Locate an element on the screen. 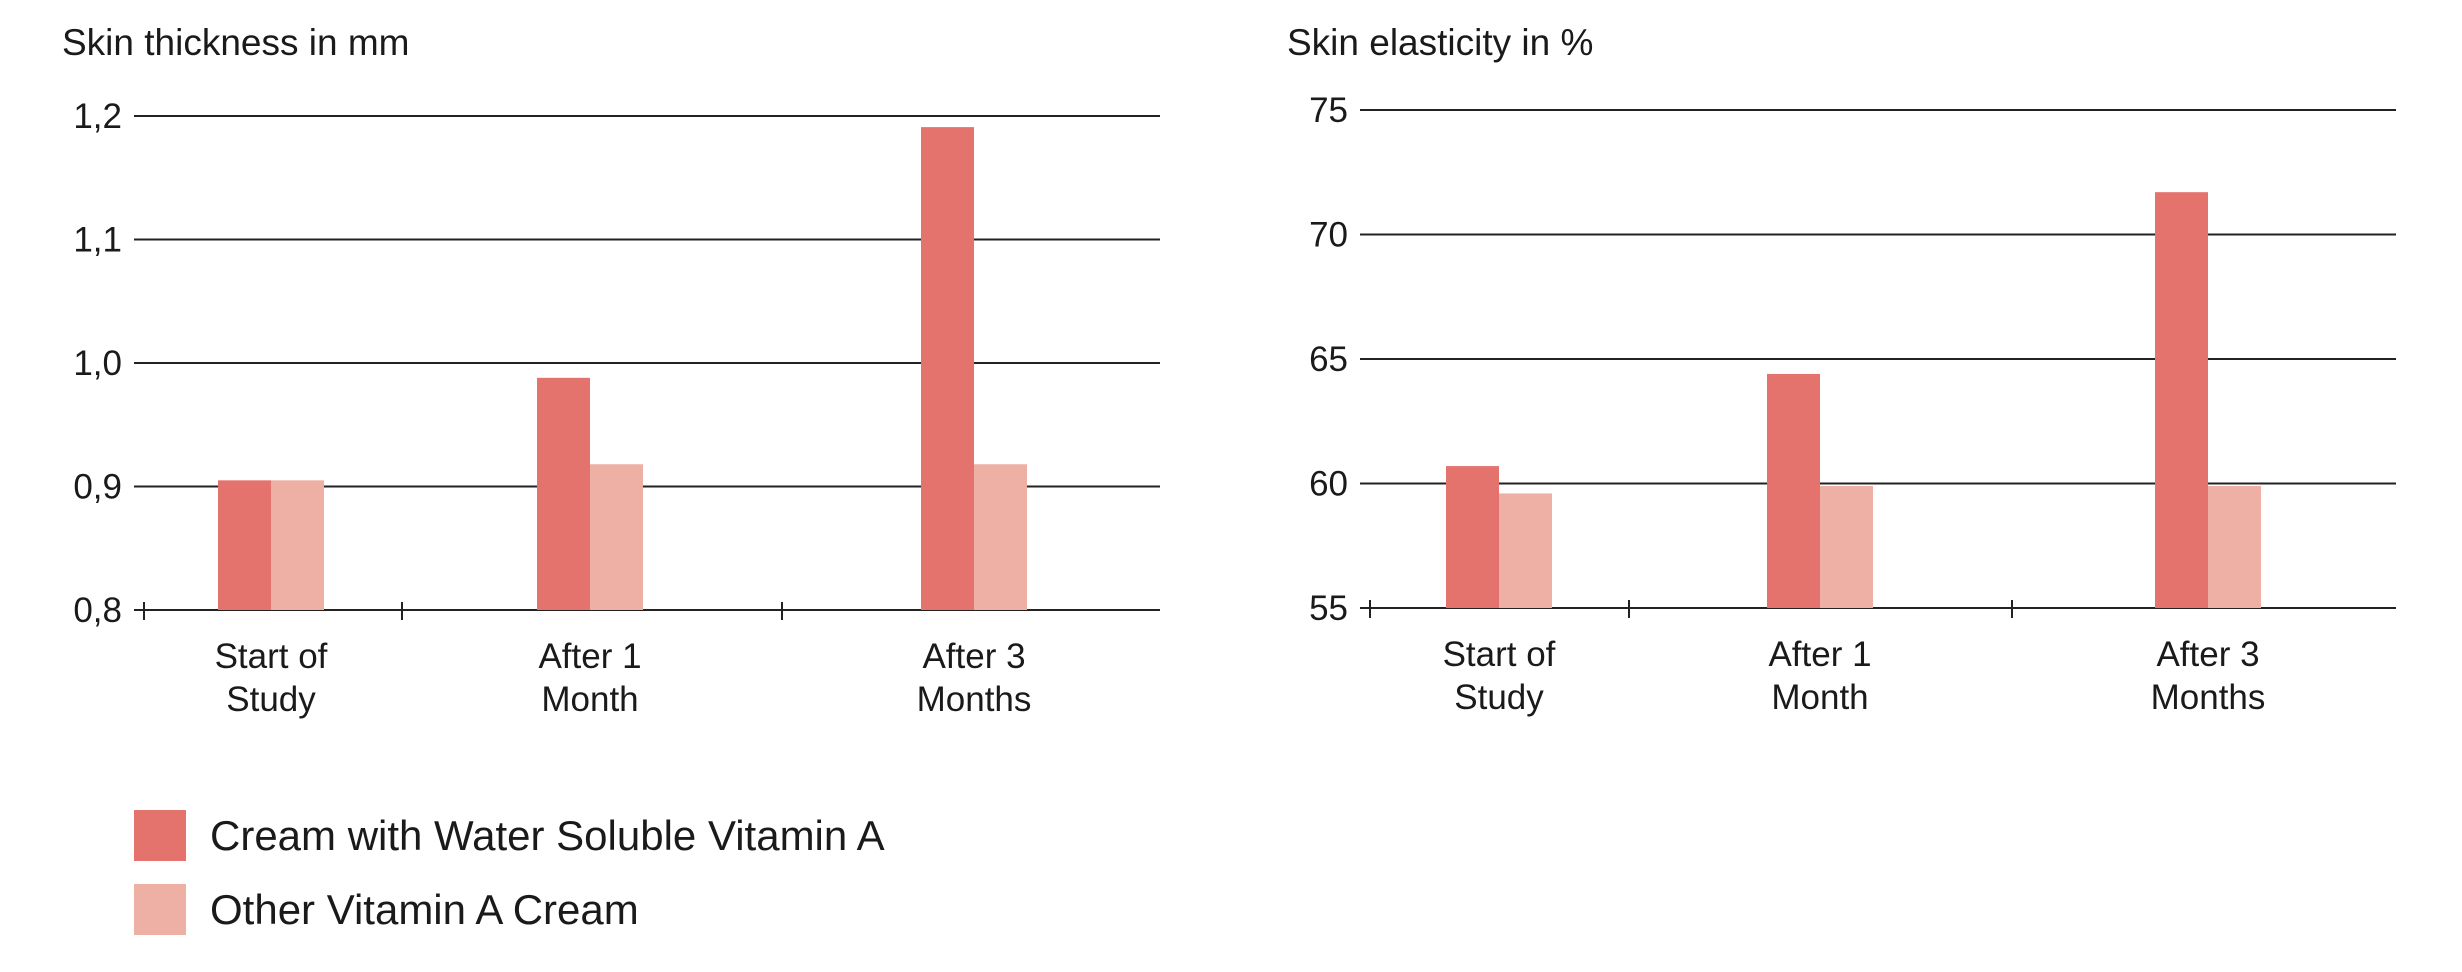  chart-title: Skin thickness in mm is located at coordinates (236, 42).